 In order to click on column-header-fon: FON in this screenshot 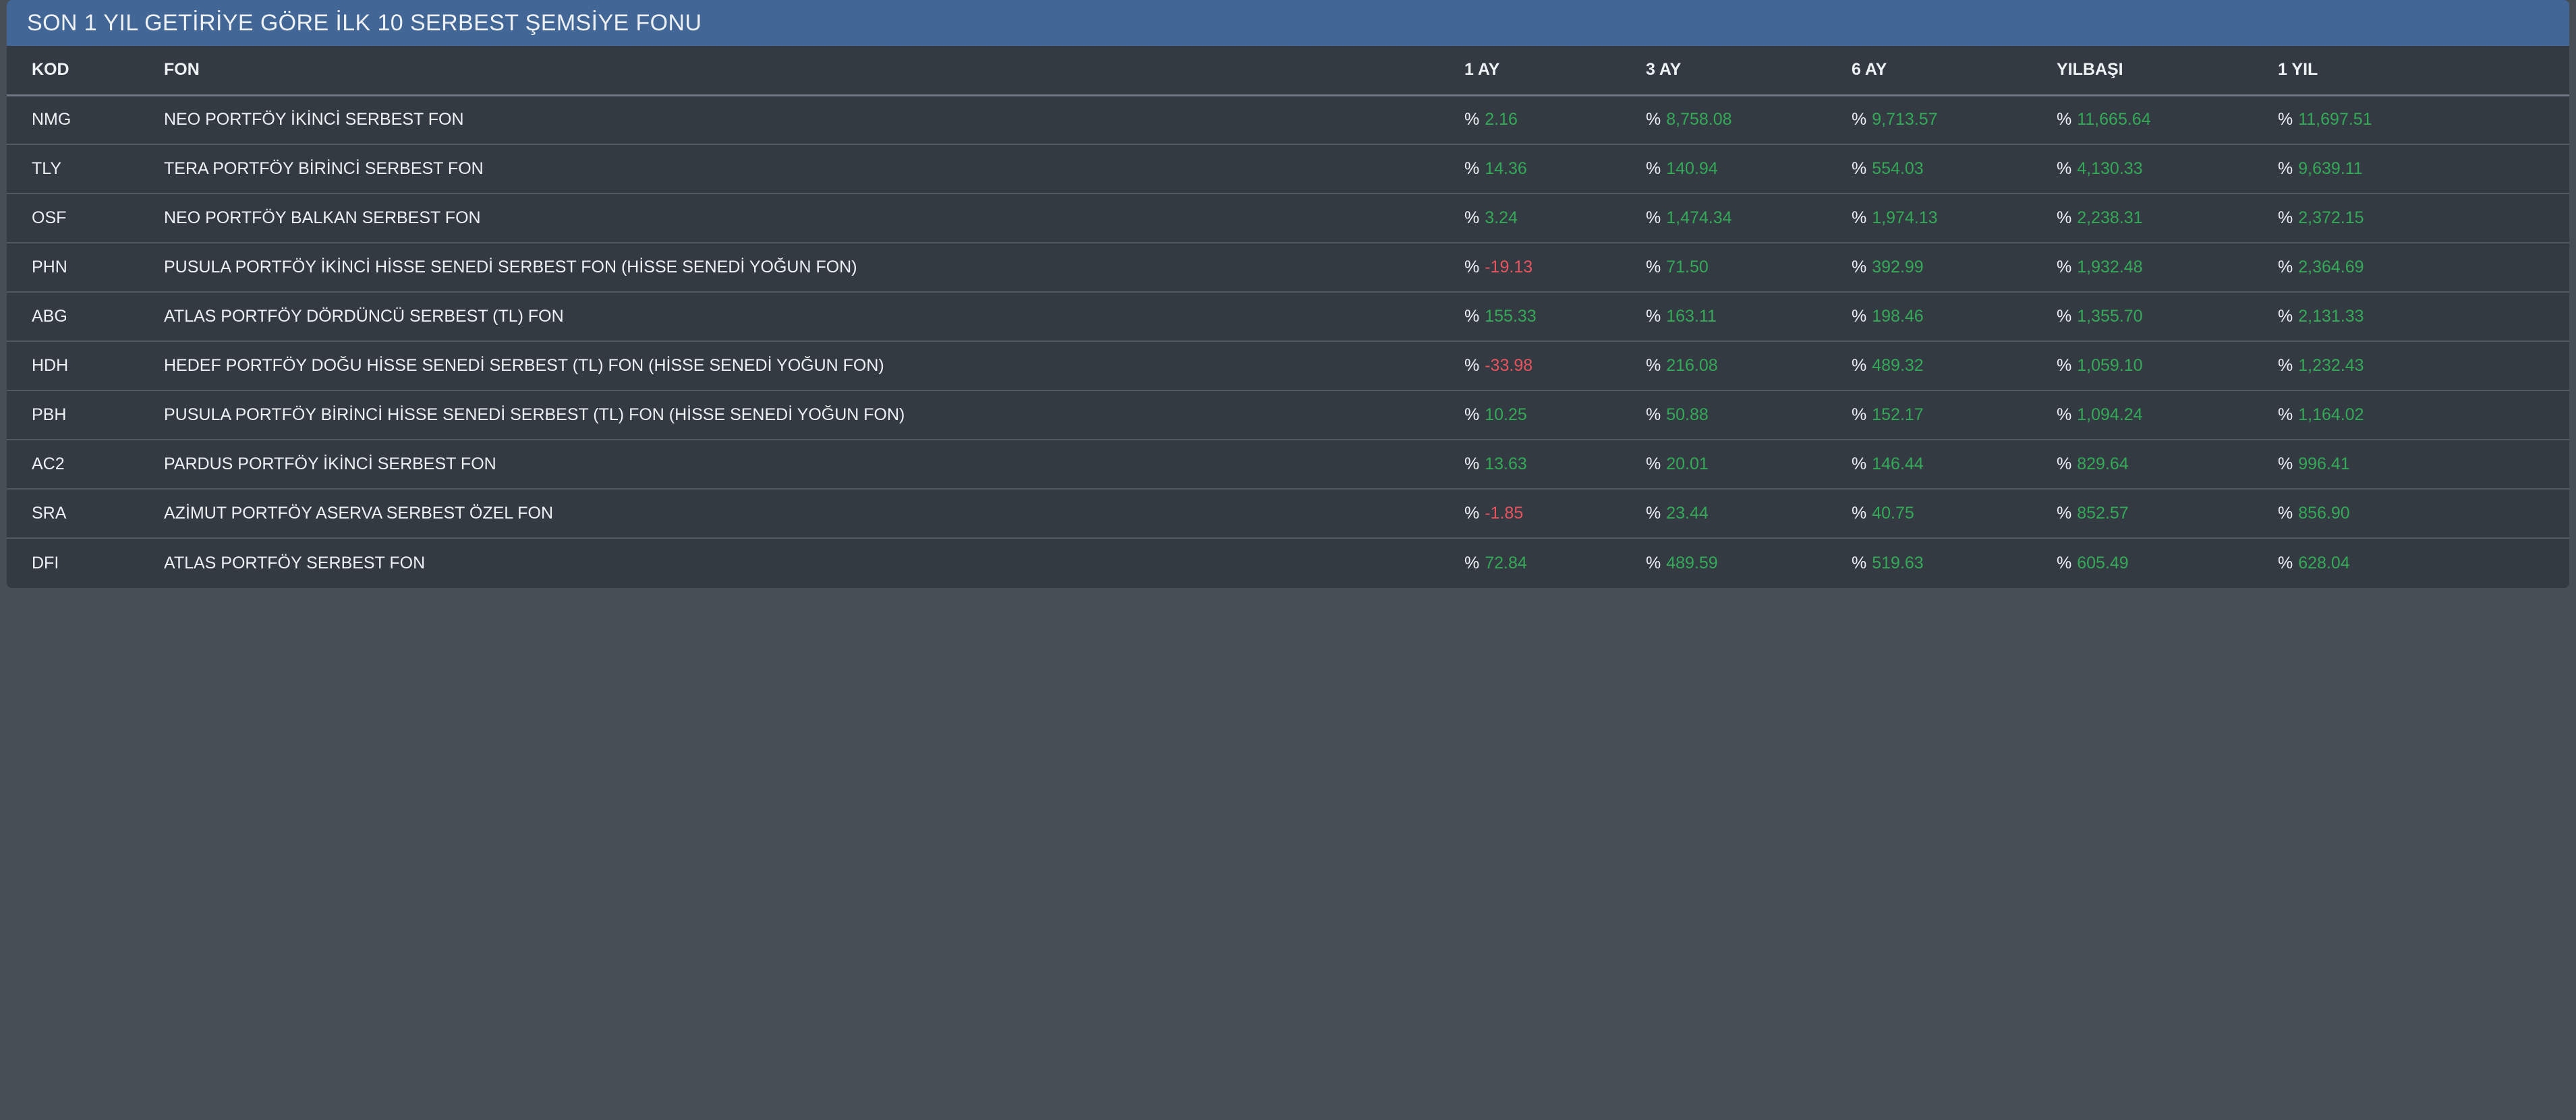, I will do `click(814, 71)`.